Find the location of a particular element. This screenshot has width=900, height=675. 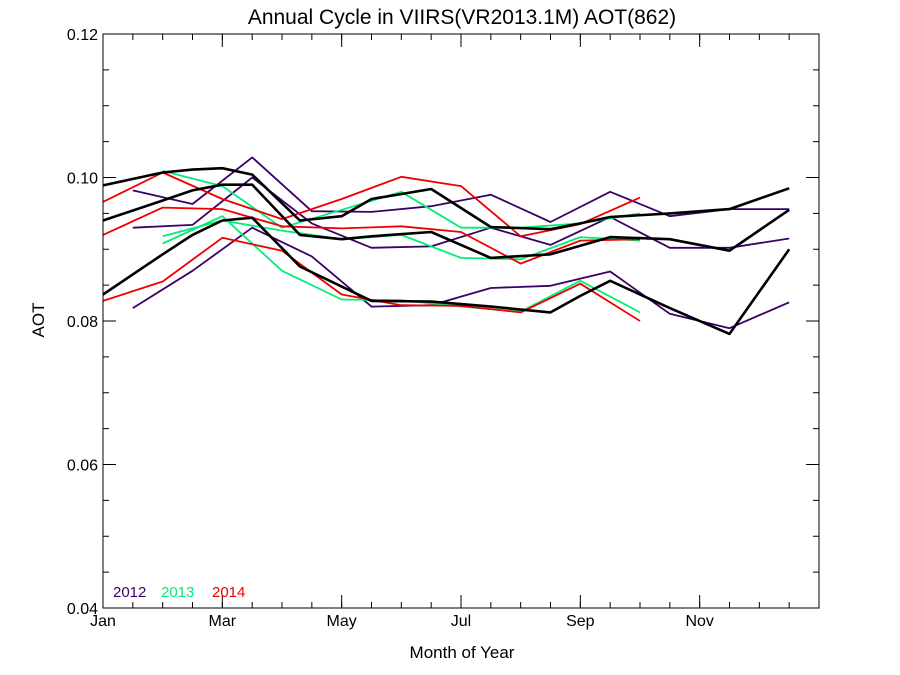

x-tick-label: Jul is located at coordinates (461, 621).